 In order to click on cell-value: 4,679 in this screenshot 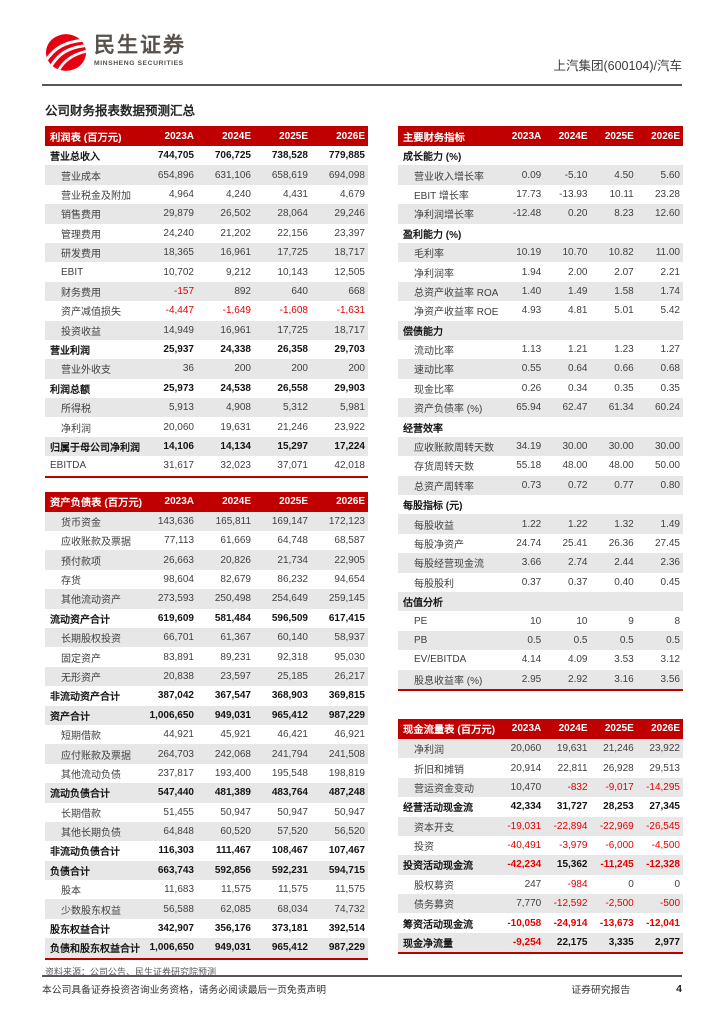, I will do `click(352, 194)`.